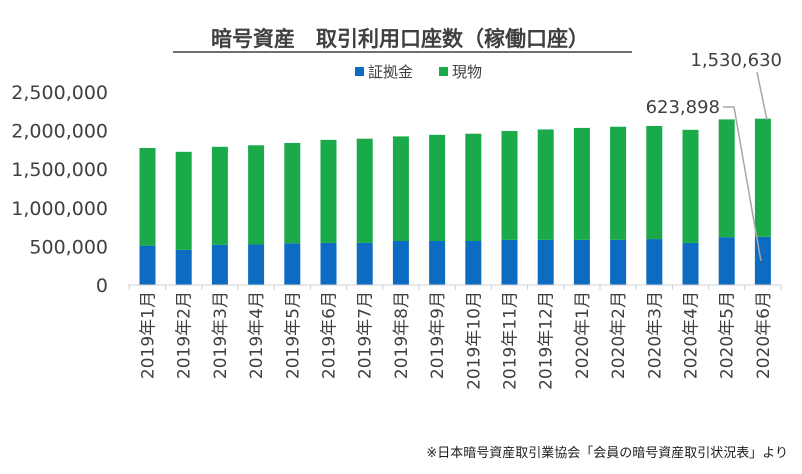 This screenshot has height=474, width=802. I want to click on y-tick-label: 500,000, so click(68, 247).